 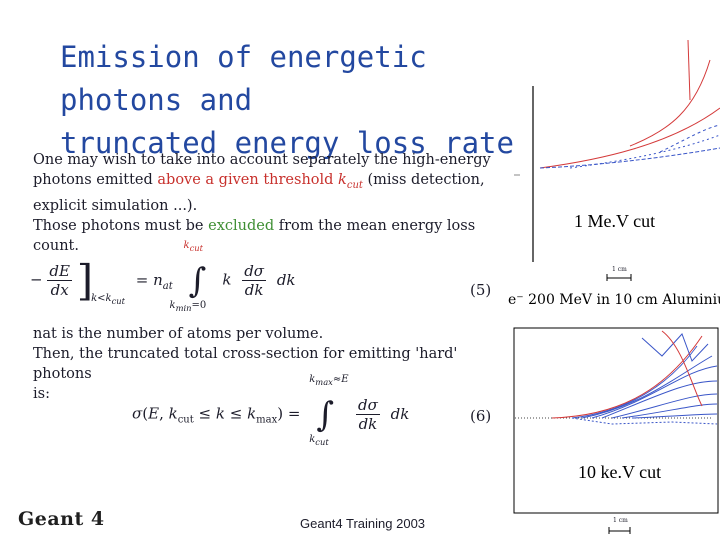 I want to click on plot-label-top: 1 Me.V cut, so click(x=615, y=221).